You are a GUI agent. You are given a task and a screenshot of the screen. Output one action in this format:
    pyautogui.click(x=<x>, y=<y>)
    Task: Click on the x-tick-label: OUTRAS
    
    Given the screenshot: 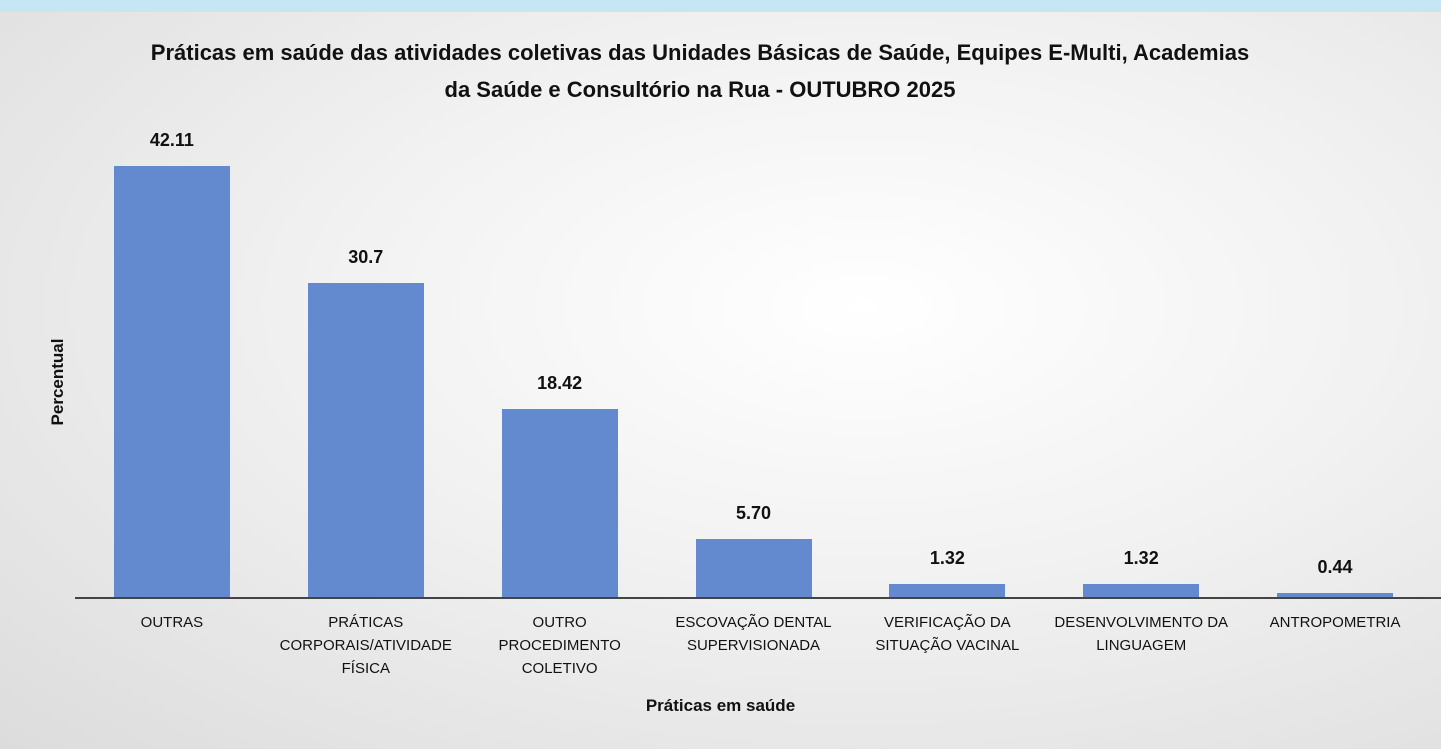 What is the action you would take?
    pyautogui.click(x=172, y=622)
    